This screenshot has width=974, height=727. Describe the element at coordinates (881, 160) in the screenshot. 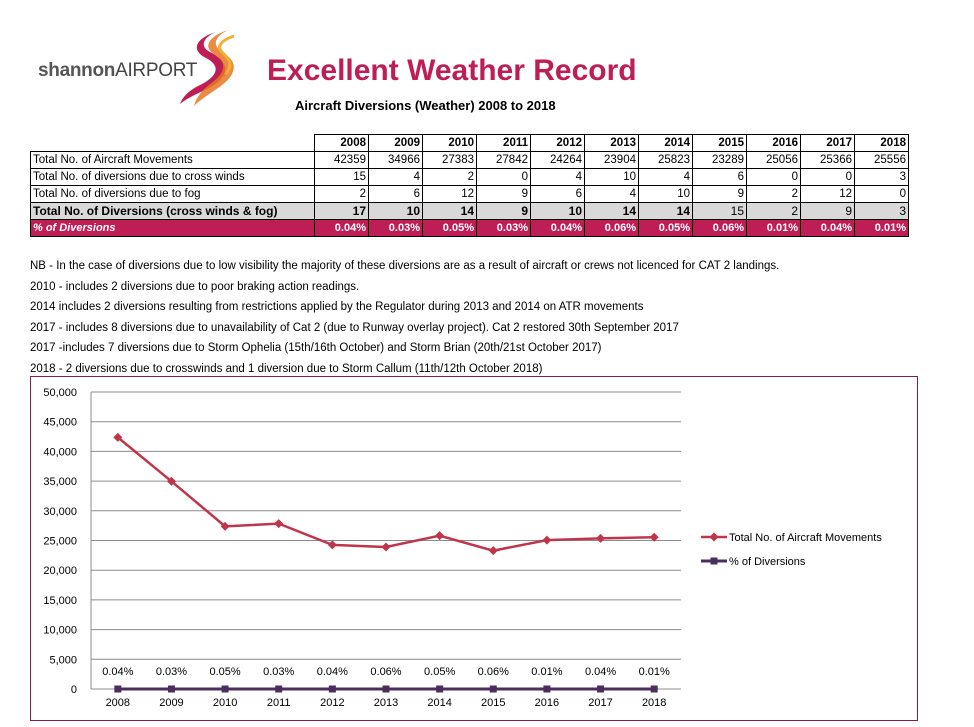

I see `table-cell: 25556` at that location.